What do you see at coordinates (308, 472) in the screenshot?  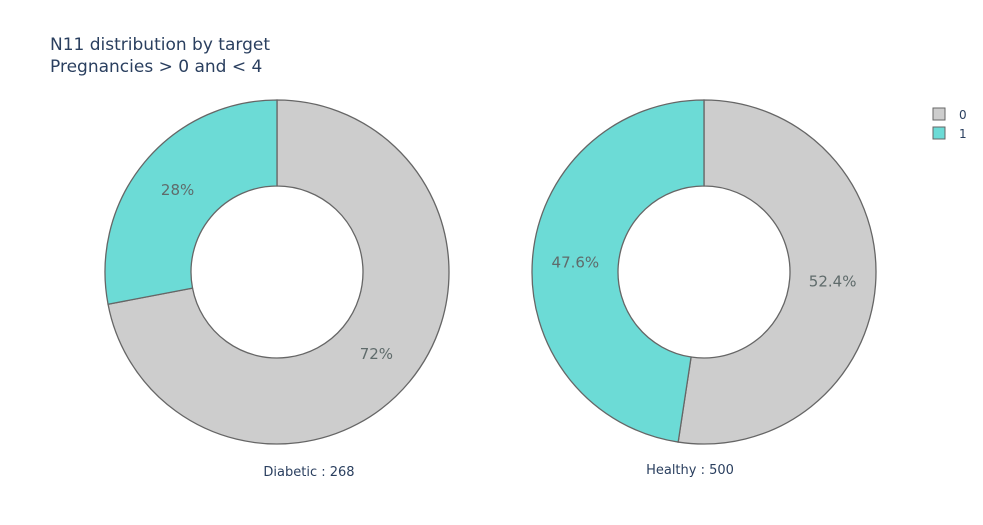 I see `donut-caption-diabetic: Diabetic : 268` at bounding box center [308, 472].